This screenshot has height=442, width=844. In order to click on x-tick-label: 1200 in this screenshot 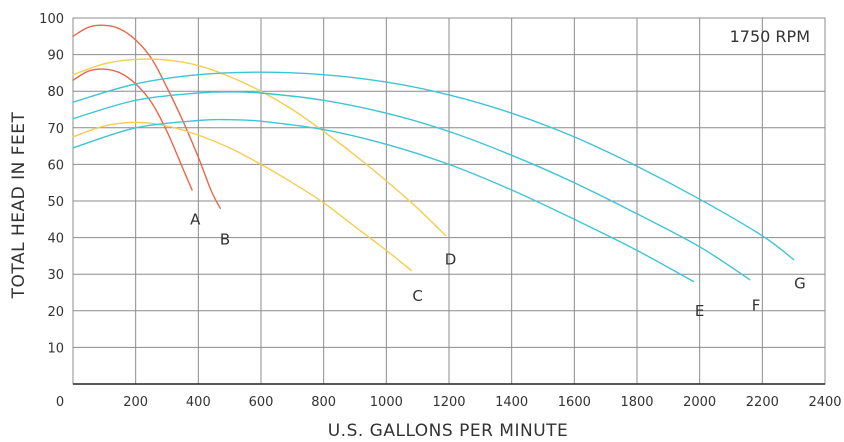, I will do `click(448, 402)`.